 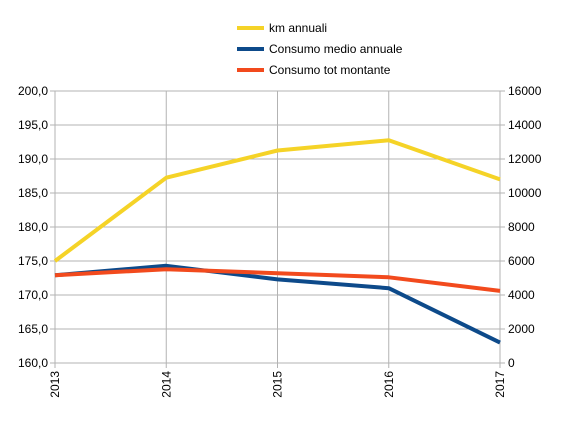 What do you see at coordinates (500, 384) in the screenshot?
I see `x-tick-label: 2017` at bounding box center [500, 384].